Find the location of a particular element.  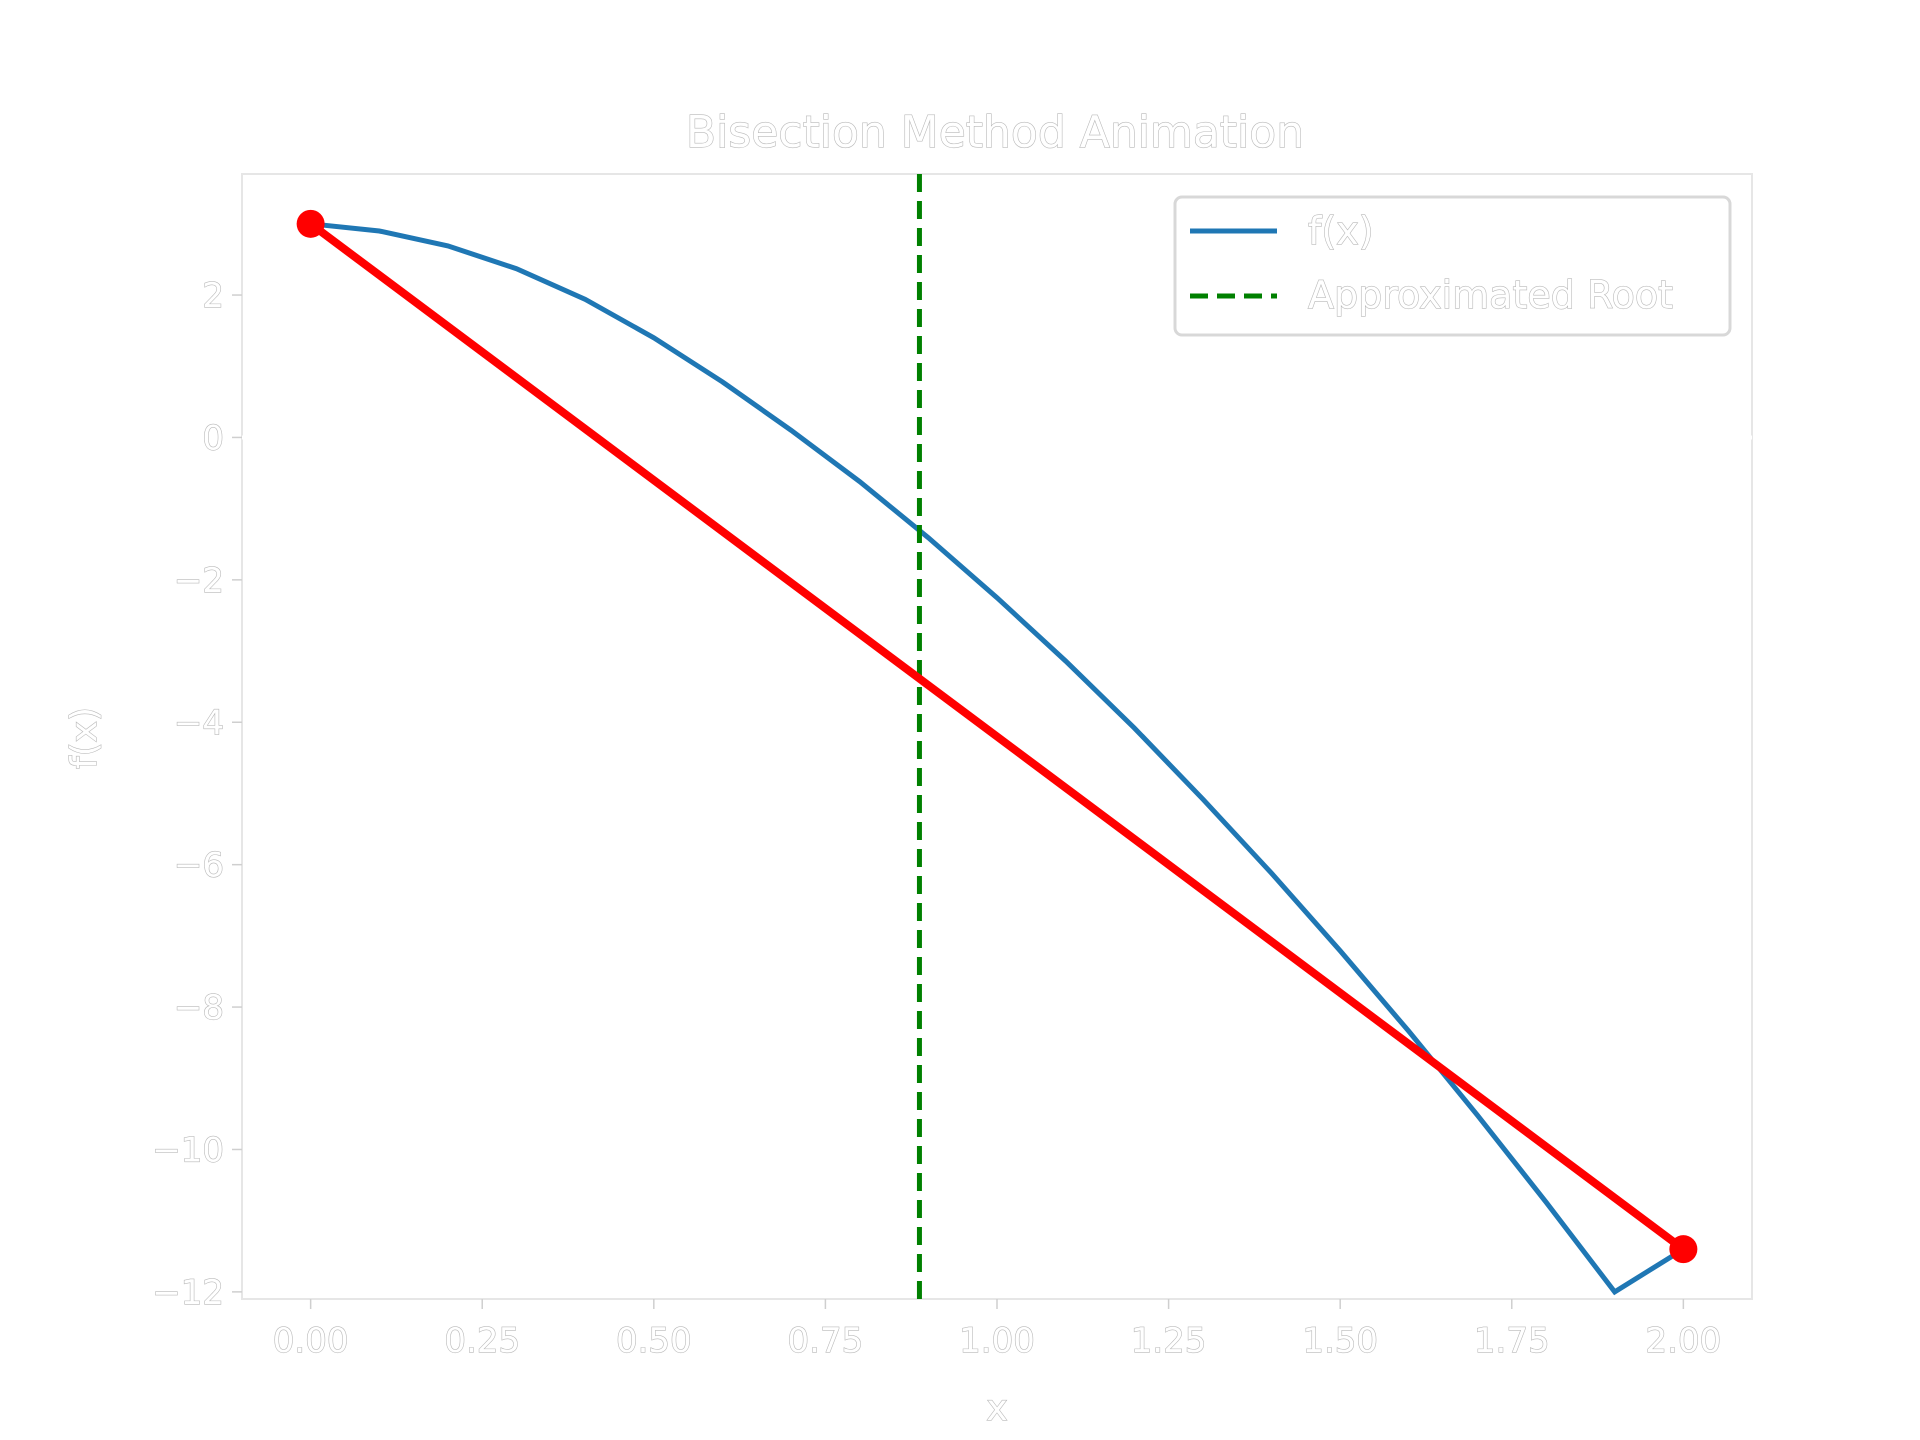

legend: f(x) Approximated Root is located at coordinates (1452, 266).